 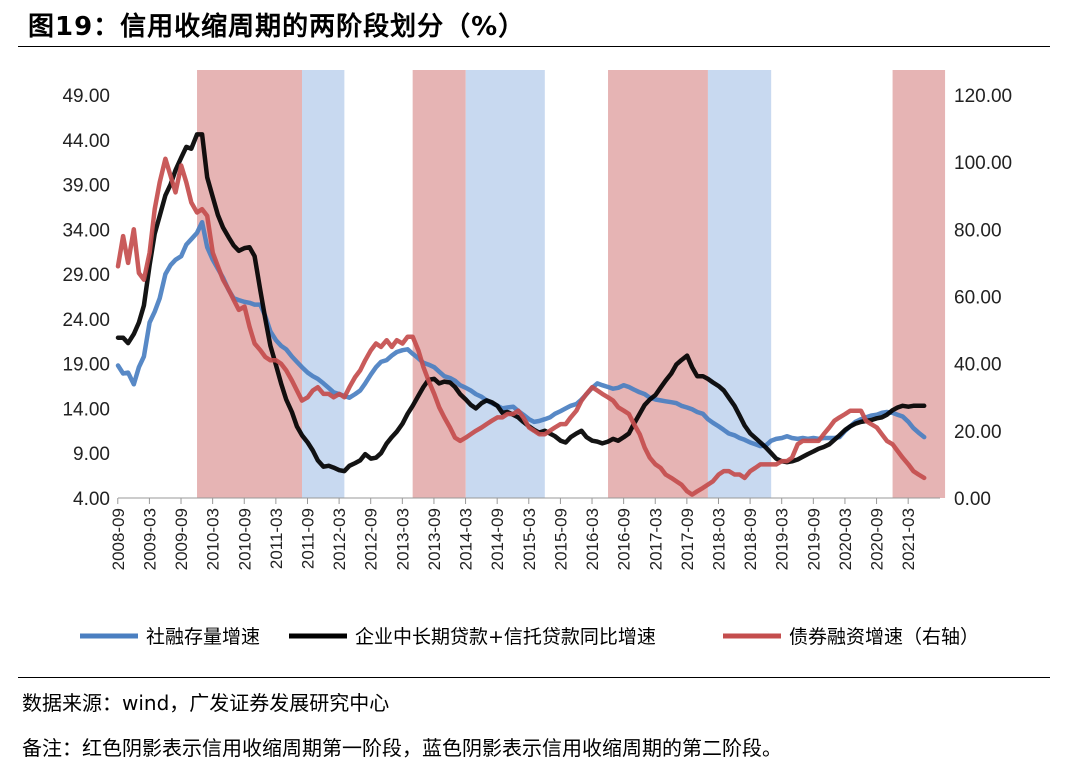 I want to click on x-axis-tick-label: 2009-09, so click(x=181, y=539).